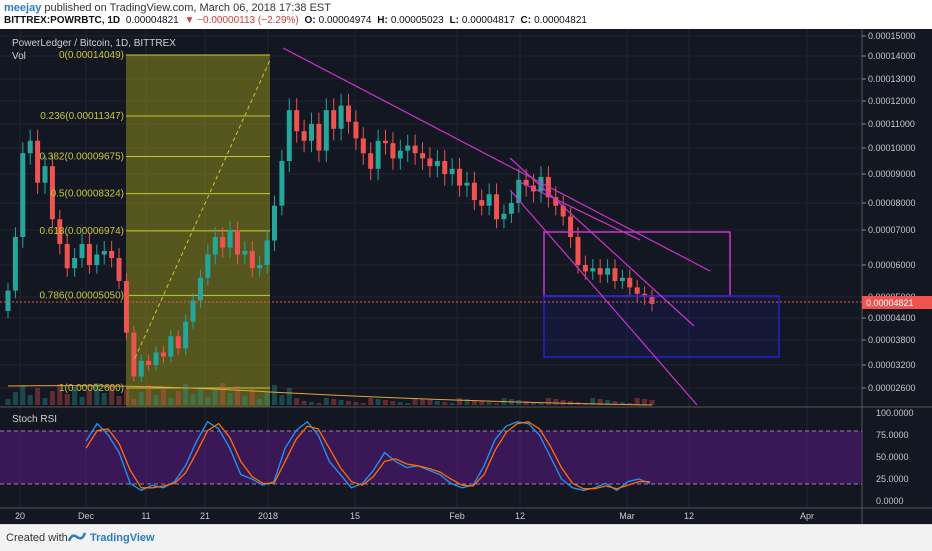 Image resolution: width=932 pixels, height=551 pixels. Describe the element at coordinates (892, 435) in the screenshot. I see `stoch-tick-label: 75.0000` at that location.